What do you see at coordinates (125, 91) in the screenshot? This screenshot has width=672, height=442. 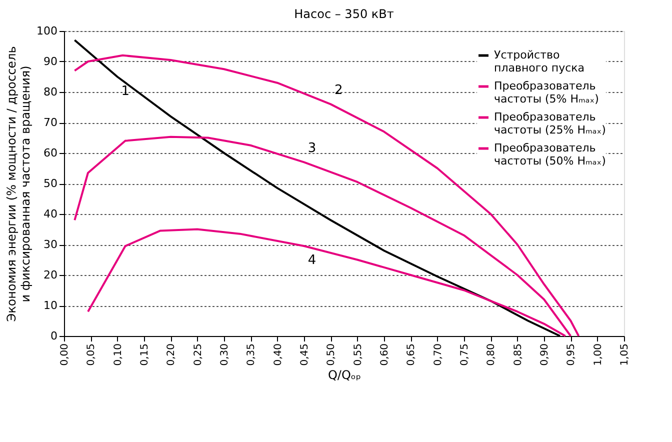 I see `annotation: 1` at bounding box center [125, 91].